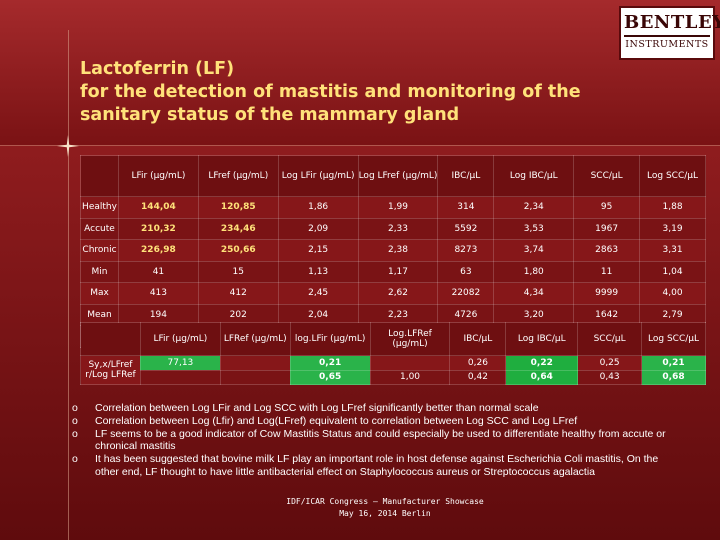  I want to click on table-cell: 2,09, so click(318, 228).